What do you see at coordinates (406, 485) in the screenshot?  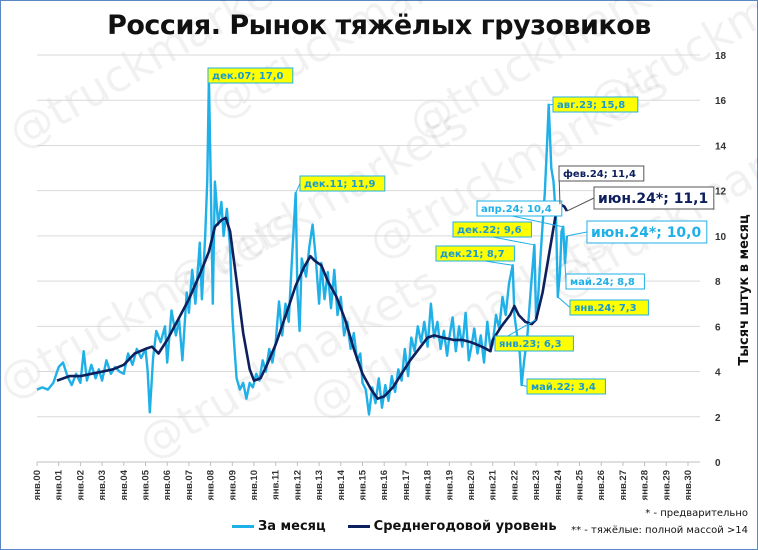 I see `x-tick-label: янв.17` at bounding box center [406, 485].